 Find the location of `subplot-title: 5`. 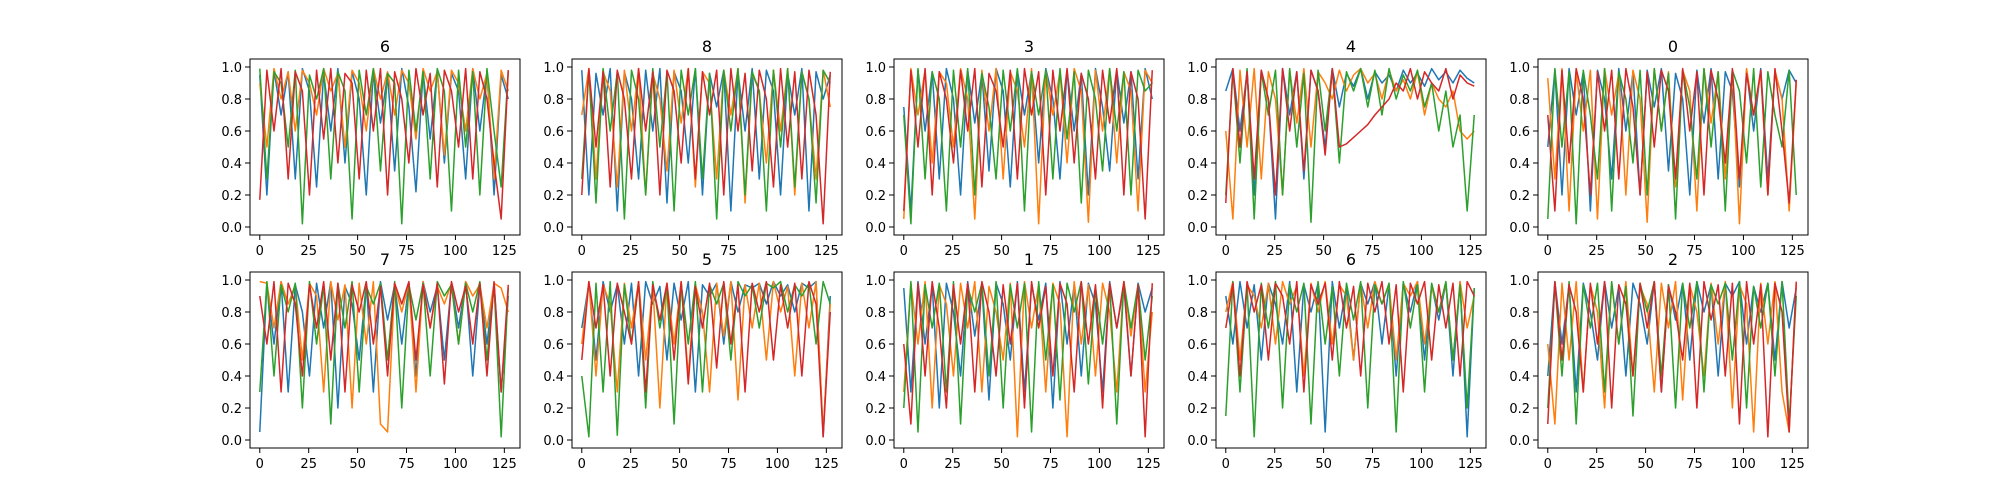

subplot-title: 5 is located at coordinates (707, 259).